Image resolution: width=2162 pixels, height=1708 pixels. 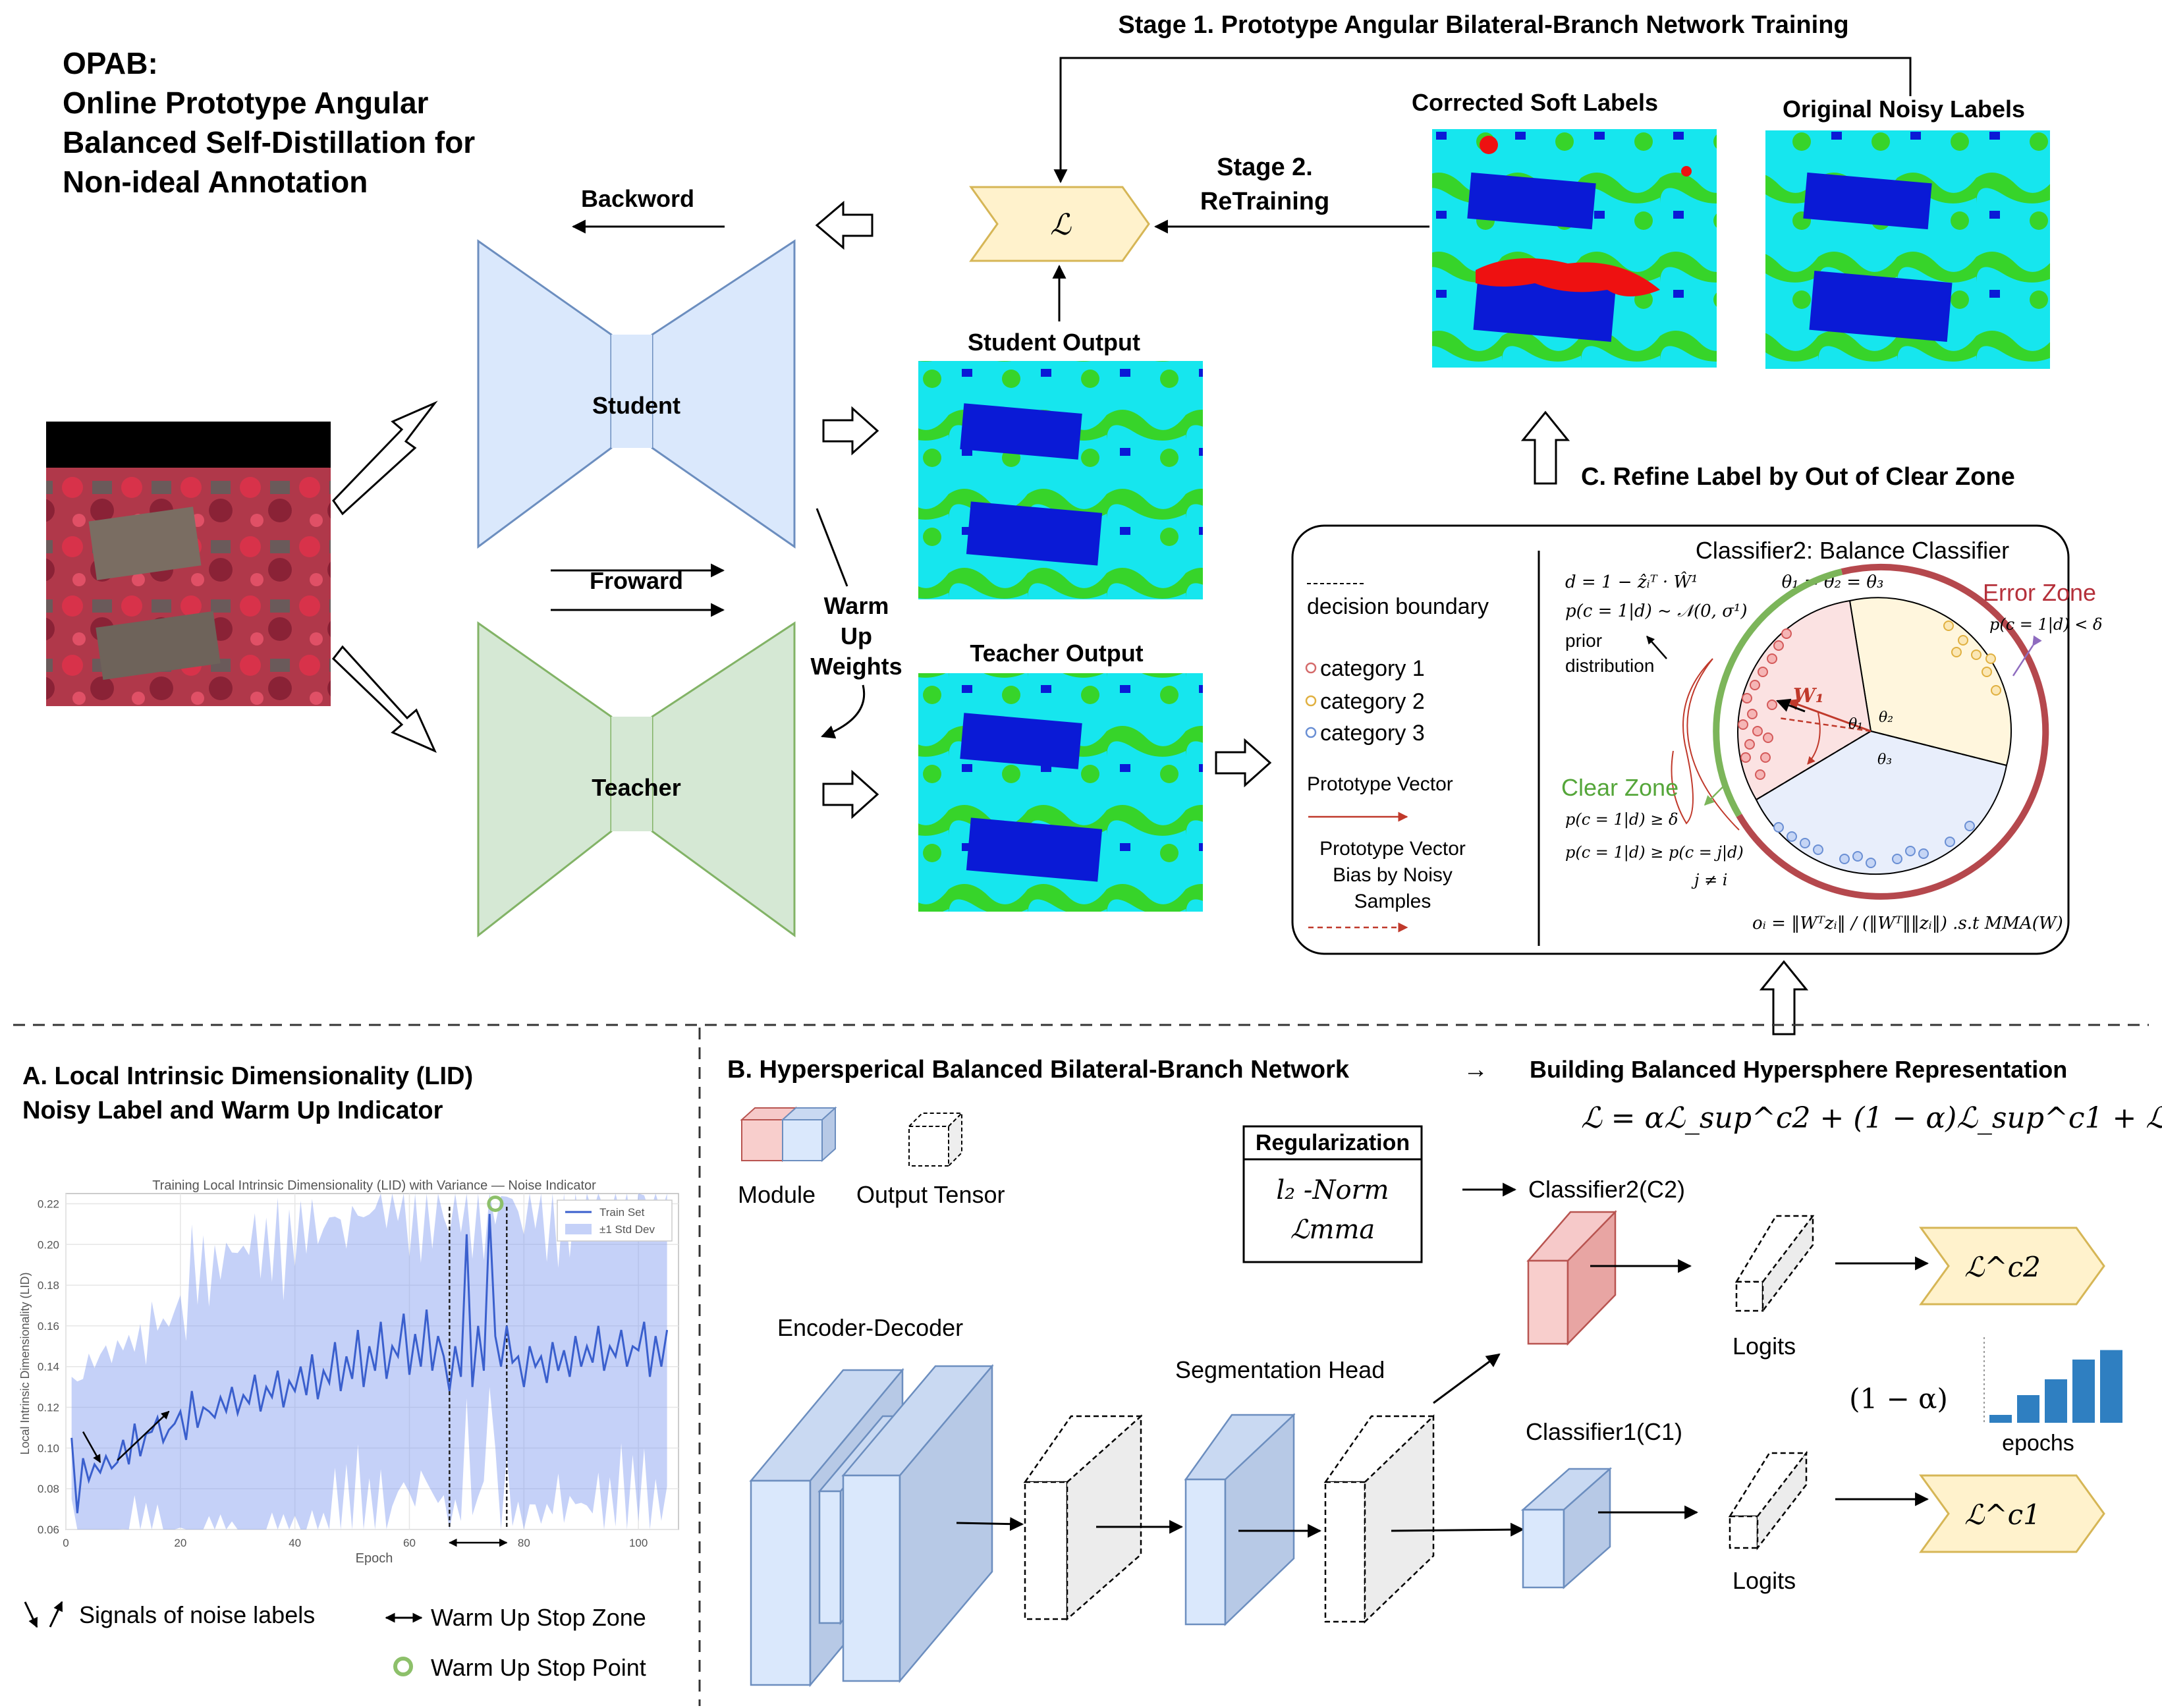 What do you see at coordinates (1609, 665) in the screenshot?
I see `prior-2: distribution` at bounding box center [1609, 665].